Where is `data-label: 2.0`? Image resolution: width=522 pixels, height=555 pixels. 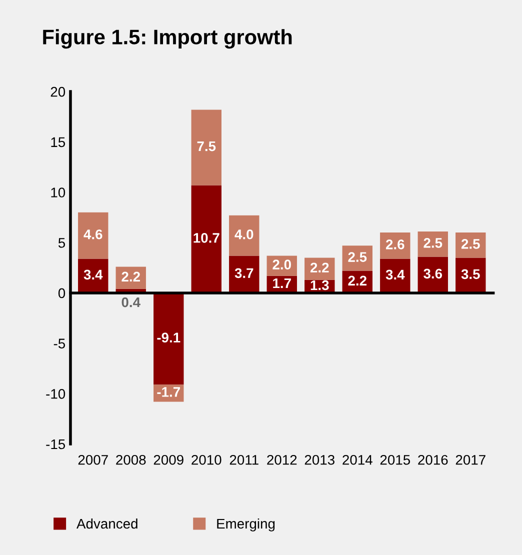
data-label: 2.0 is located at coordinates (281, 265).